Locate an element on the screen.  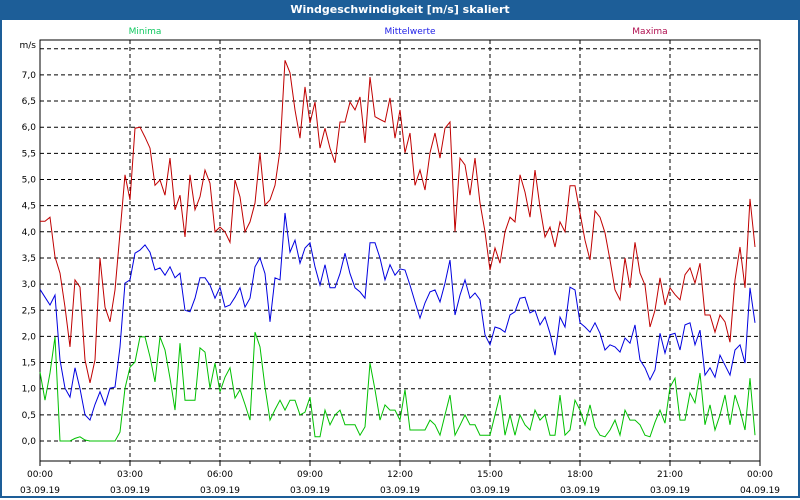
x-tick-time: 12:00 is located at coordinates (400, 475).